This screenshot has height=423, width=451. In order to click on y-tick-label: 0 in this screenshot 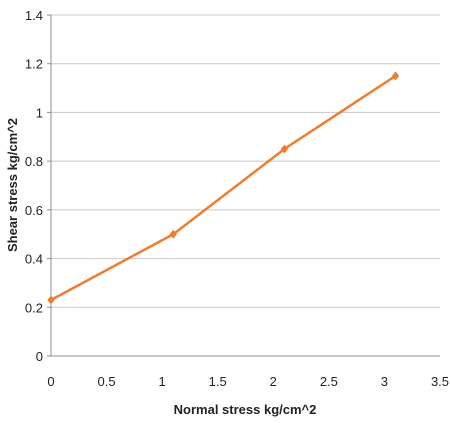, I will do `click(39, 356)`.